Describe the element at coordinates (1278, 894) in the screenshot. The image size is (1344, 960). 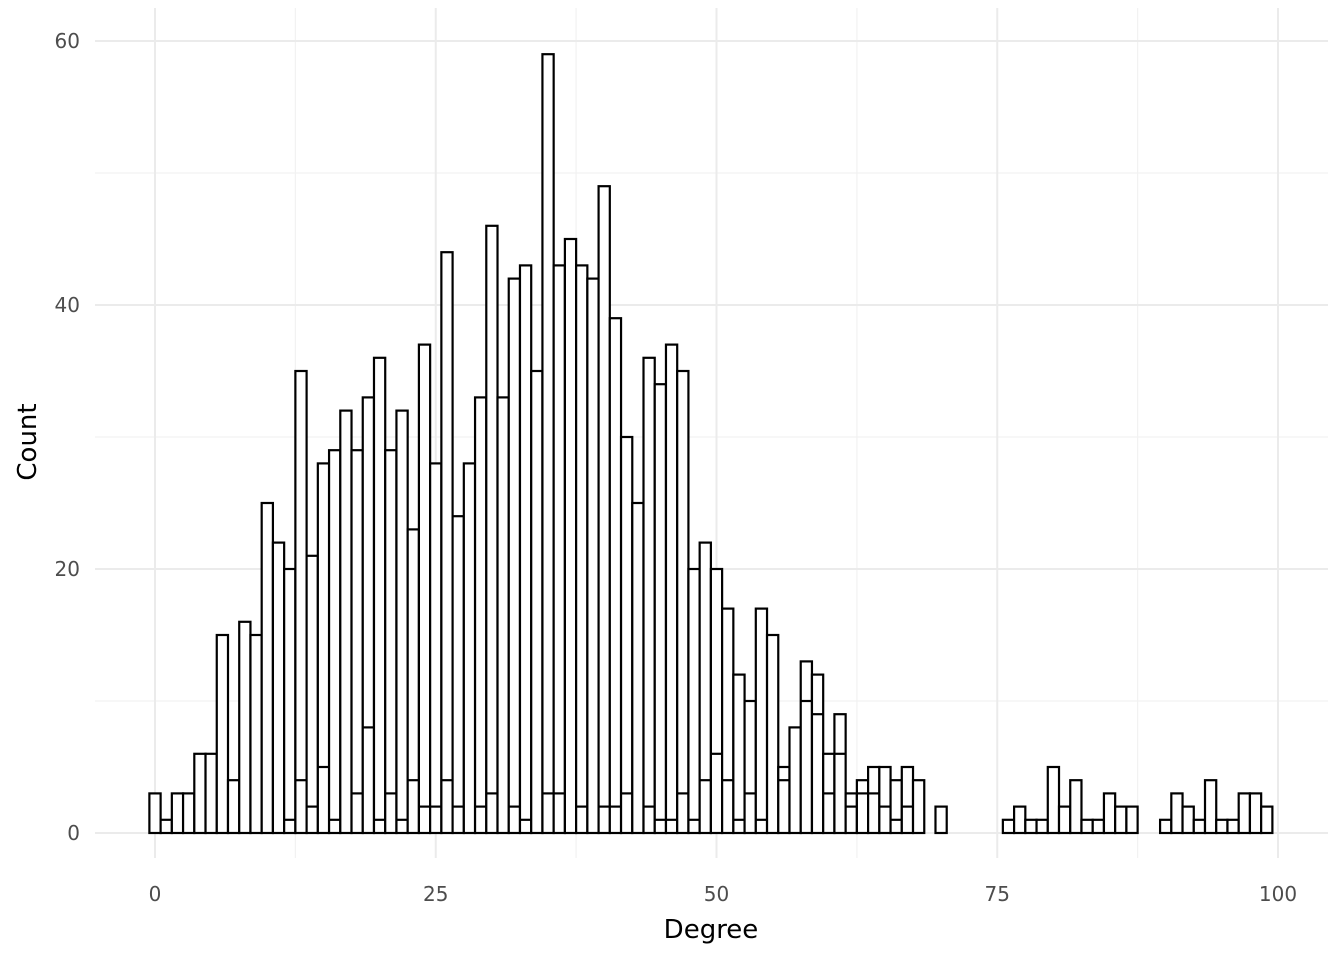
I see `x-tick-label: 100` at that location.